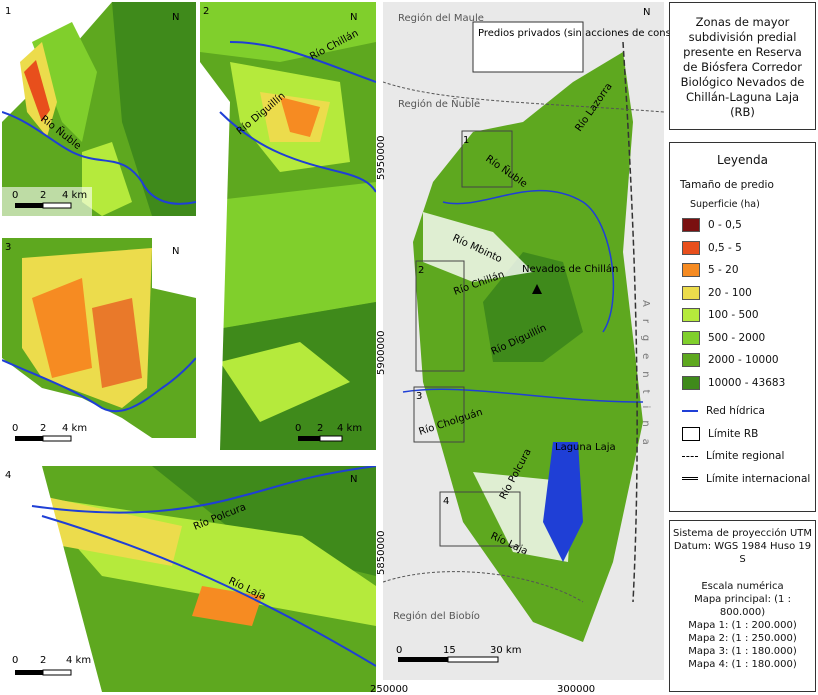 The height and width of the screenshot is (695, 818). I want to click on x-coord: 250000, so click(389, 689).